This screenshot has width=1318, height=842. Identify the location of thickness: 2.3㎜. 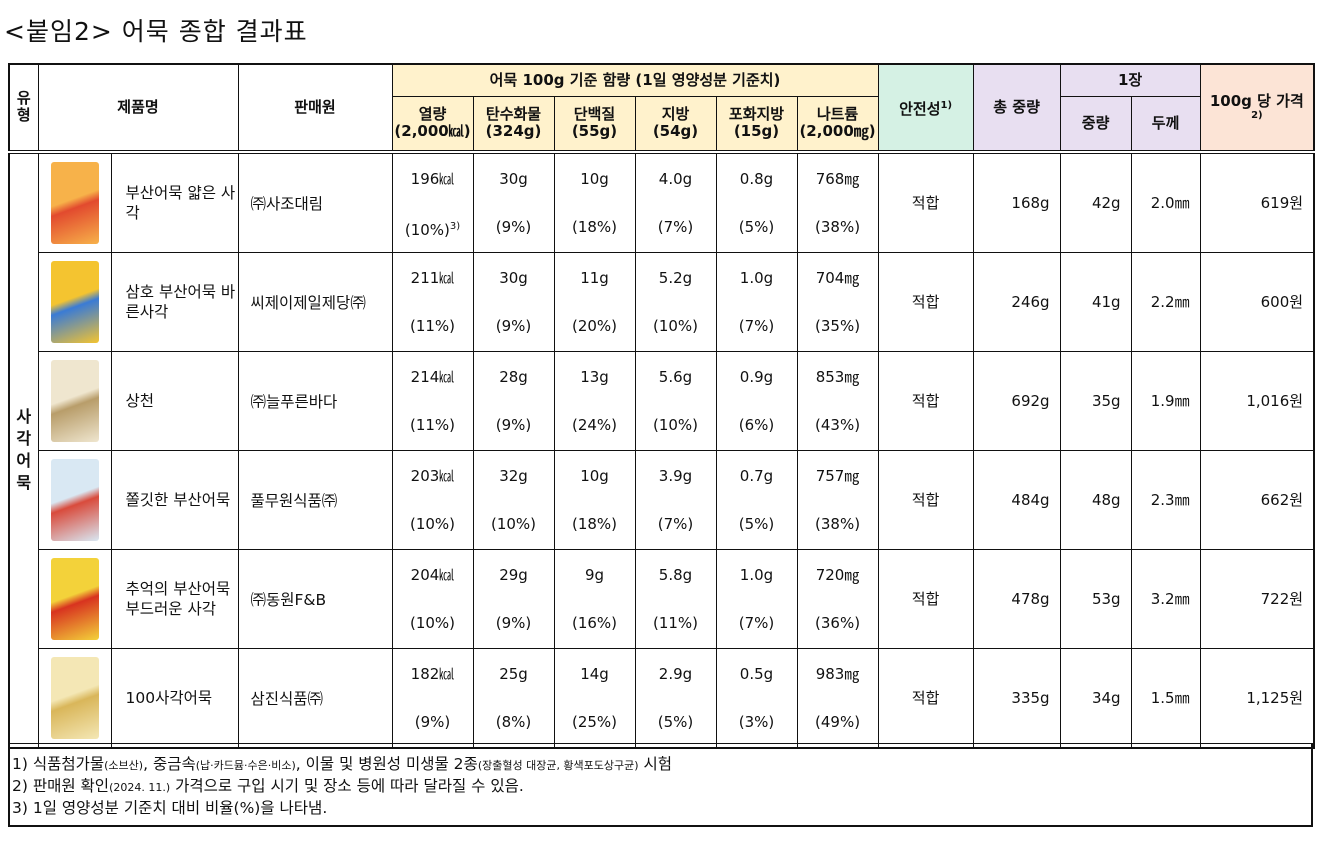
(1165, 499).